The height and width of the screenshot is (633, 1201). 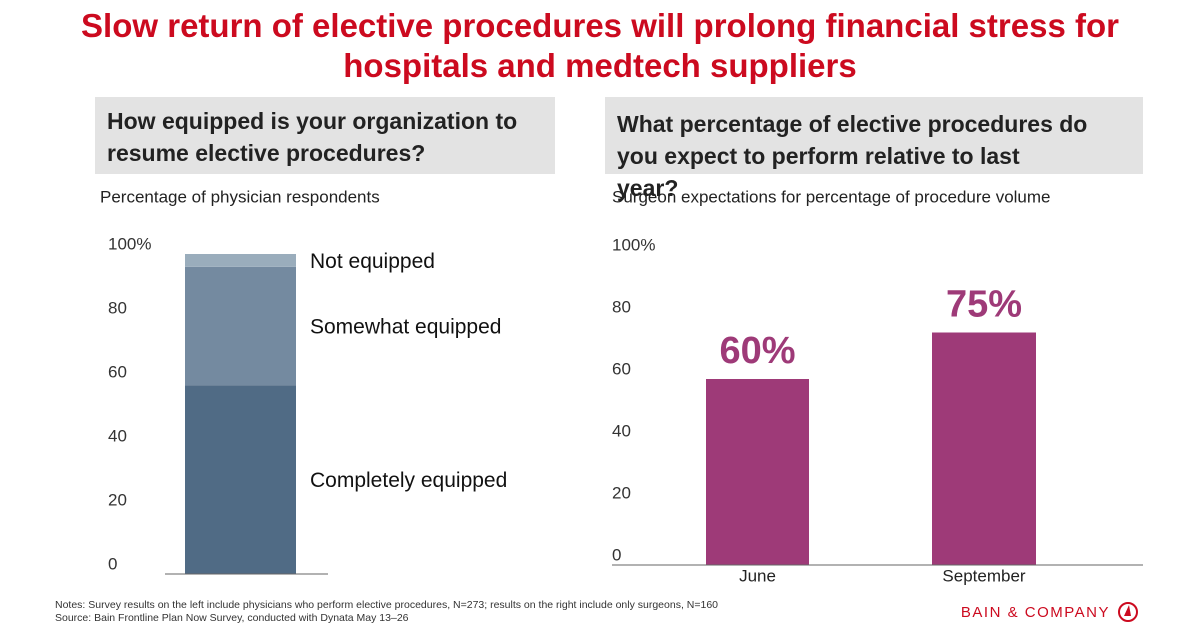 What do you see at coordinates (984, 305) in the screenshot?
I see `value-label: 75%` at bounding box center [984, 305].